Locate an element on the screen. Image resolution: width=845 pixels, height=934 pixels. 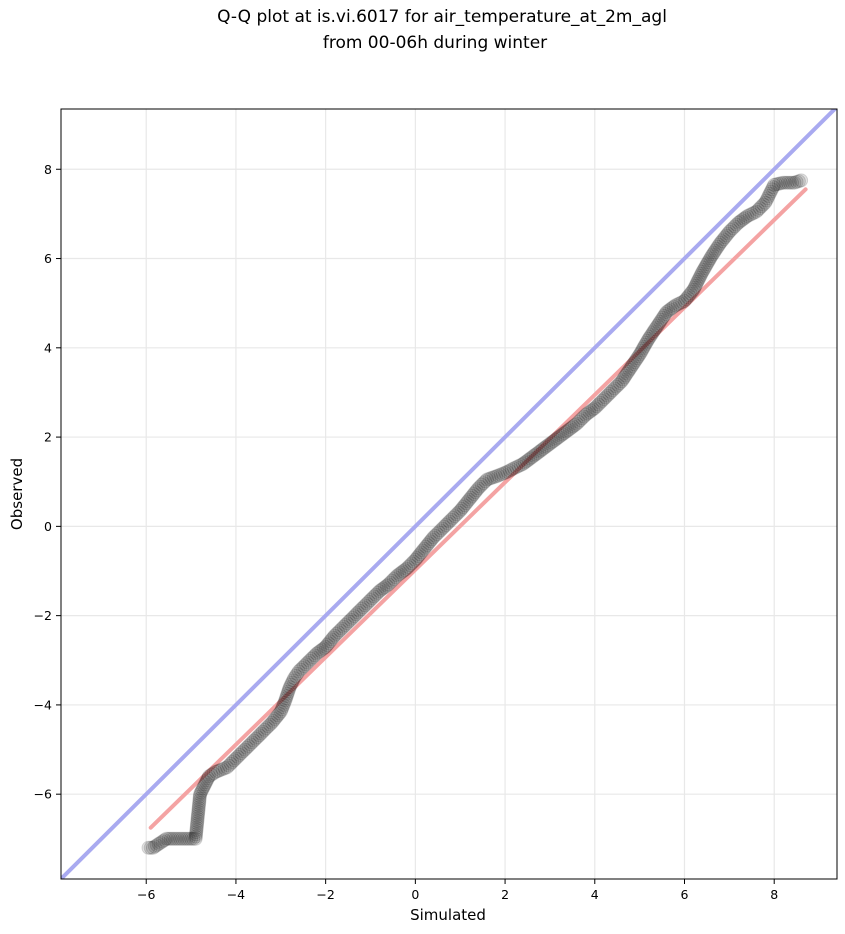
y-tick-label: 6 is located at coordinates (48, 258).